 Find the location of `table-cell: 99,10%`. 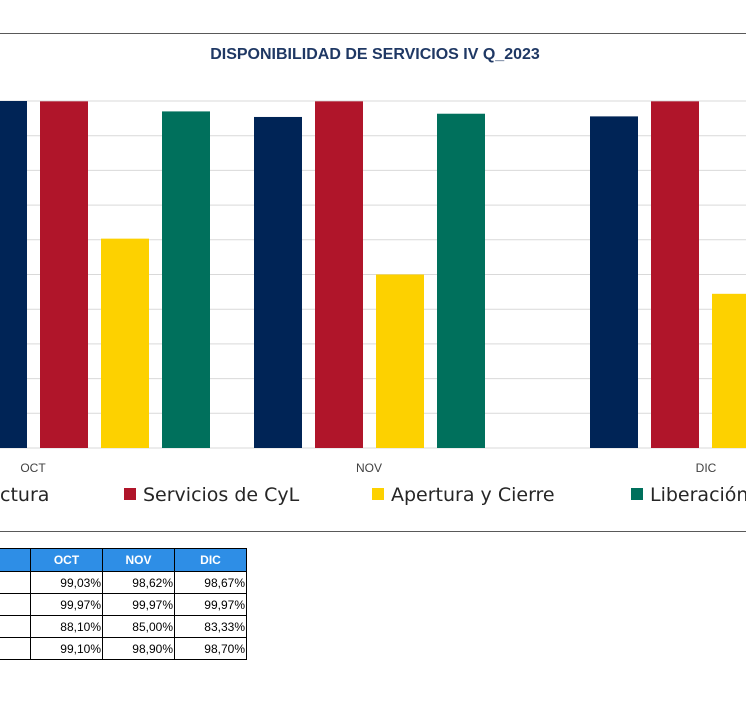

table-cell: 99,10% is located at coordinates (66, 648).